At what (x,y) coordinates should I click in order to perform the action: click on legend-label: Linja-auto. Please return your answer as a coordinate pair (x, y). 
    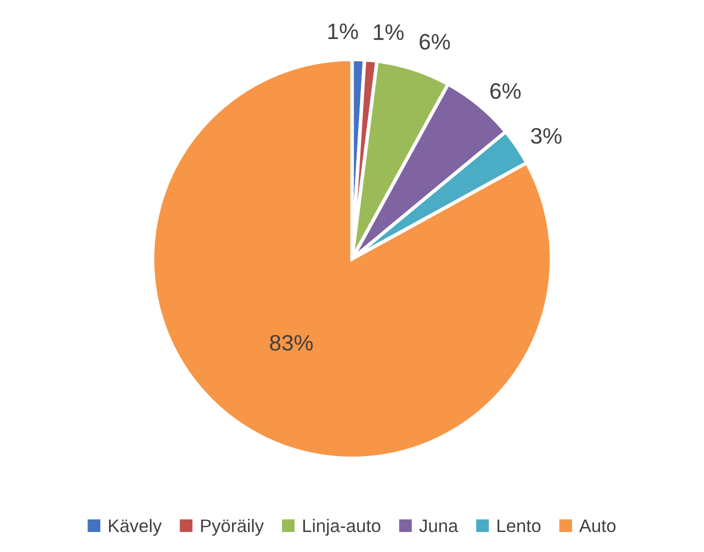
    Looking at the image, I should click on (341, 527).